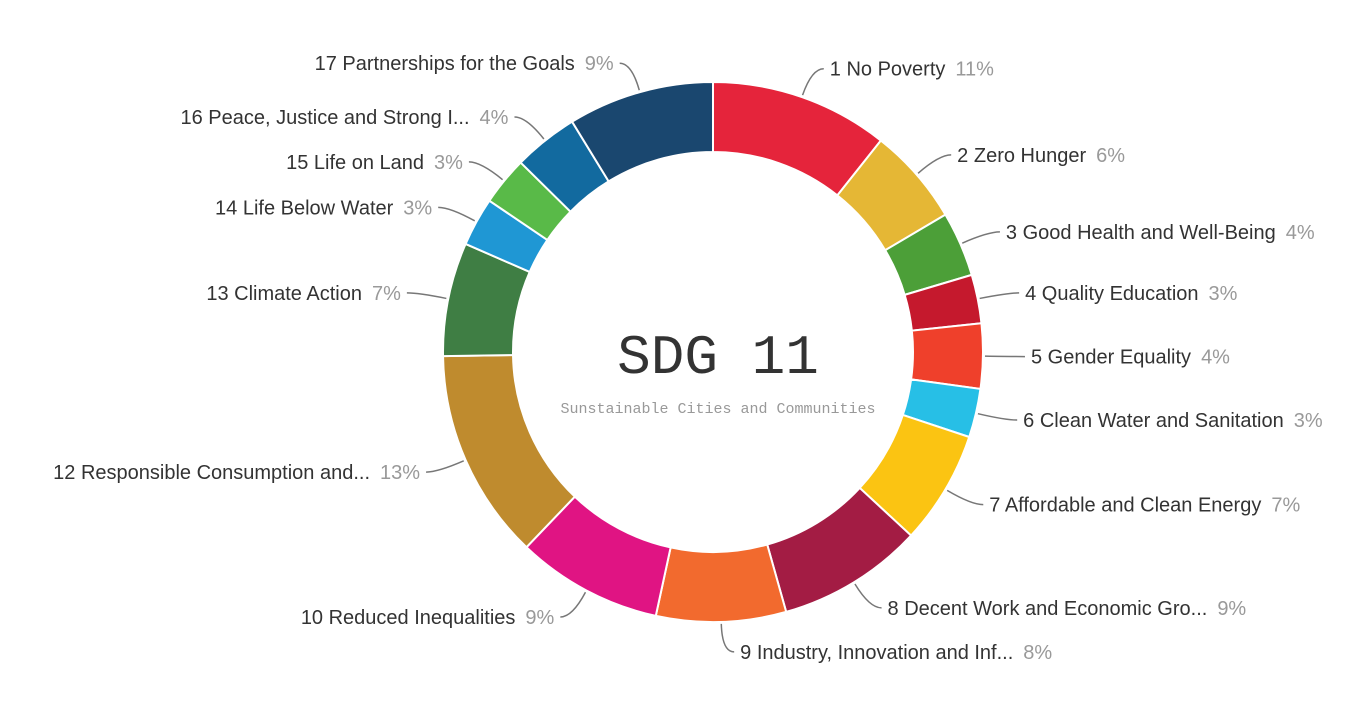 This screenshot has width=1366, height=723. Describe the element at coordinates (717, 409) in the screenshot. I see `center-subtitle: Sunstainable Cities and Communities` at that location.